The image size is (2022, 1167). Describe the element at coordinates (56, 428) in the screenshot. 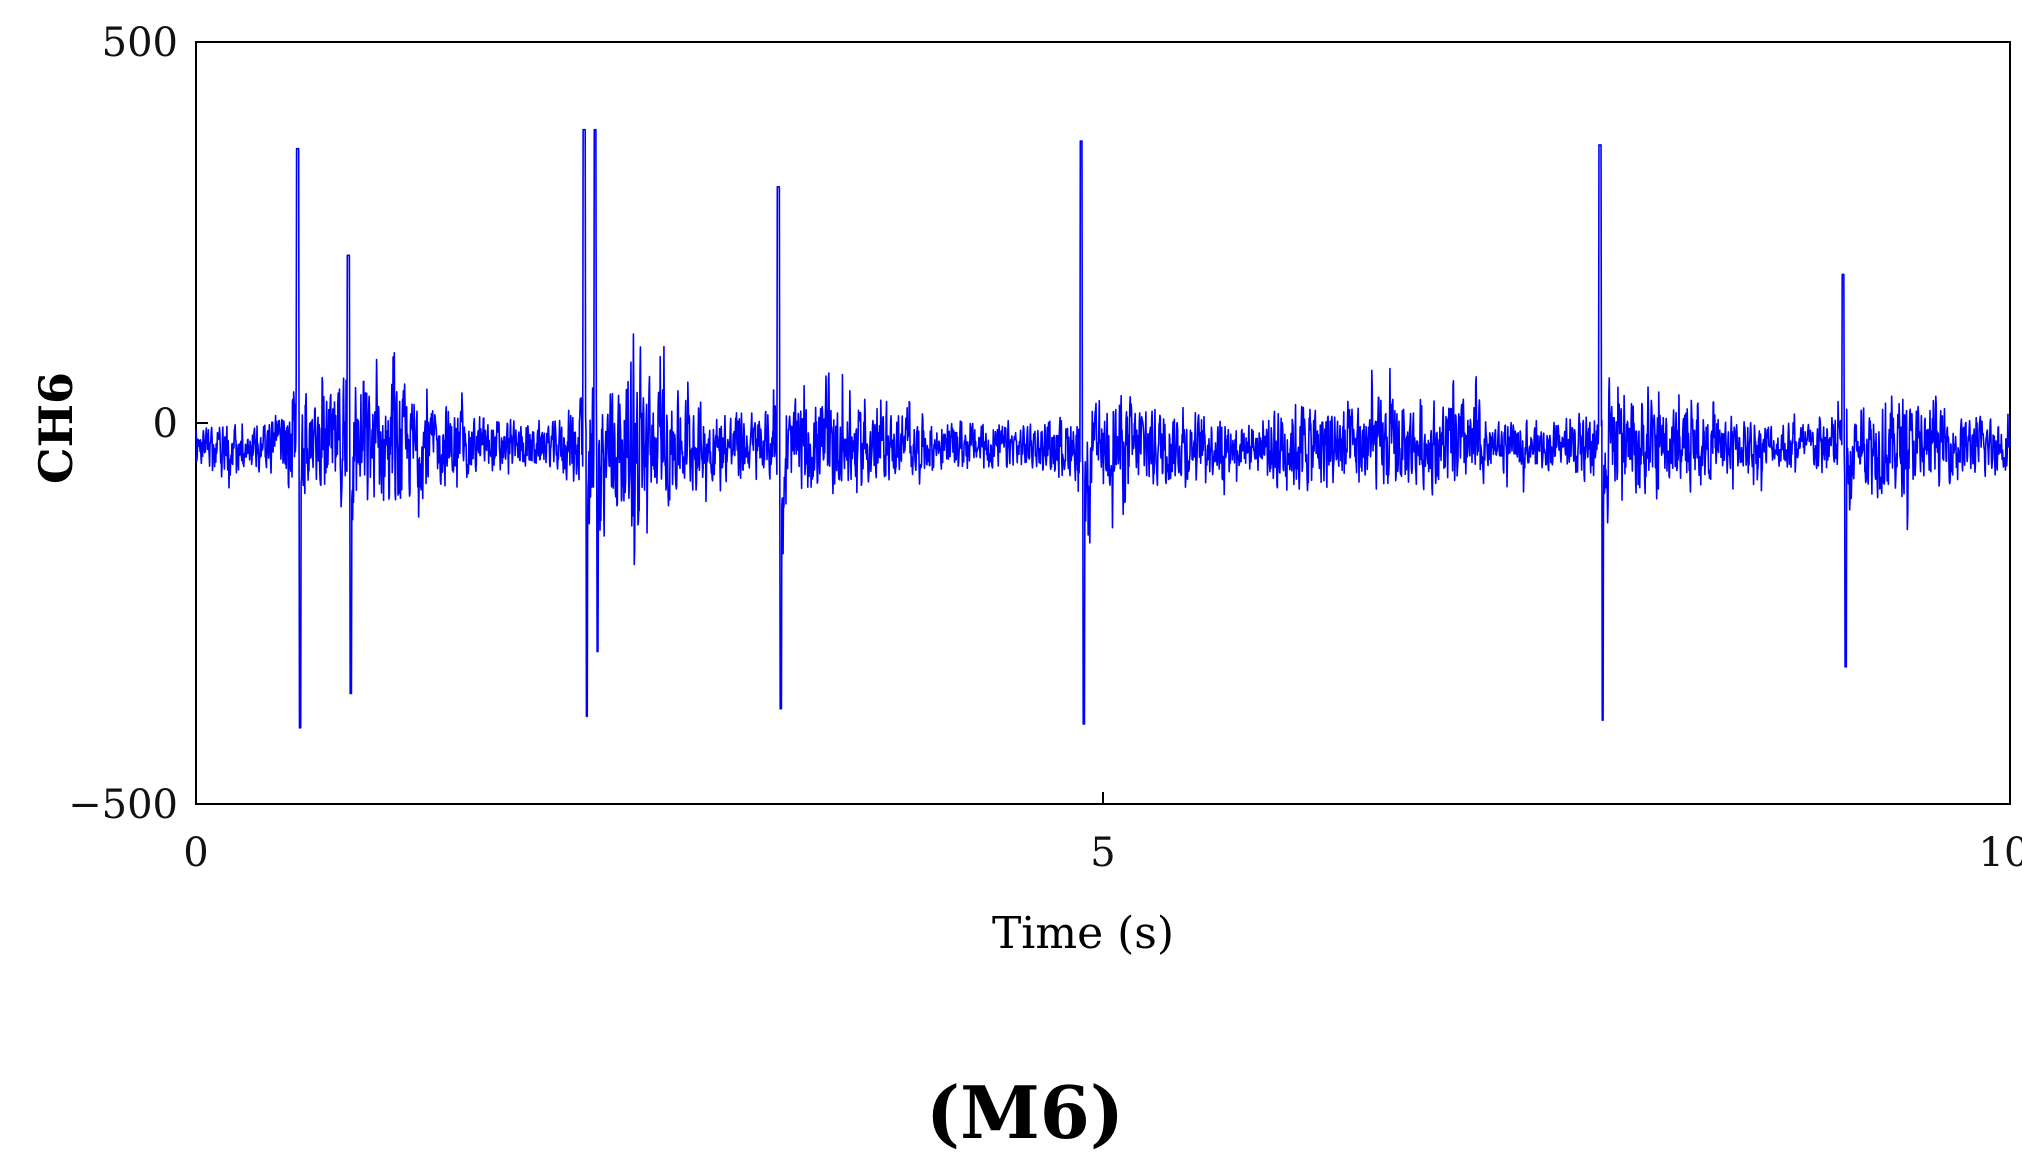

I see `y-axis-label: CH6` at that location.